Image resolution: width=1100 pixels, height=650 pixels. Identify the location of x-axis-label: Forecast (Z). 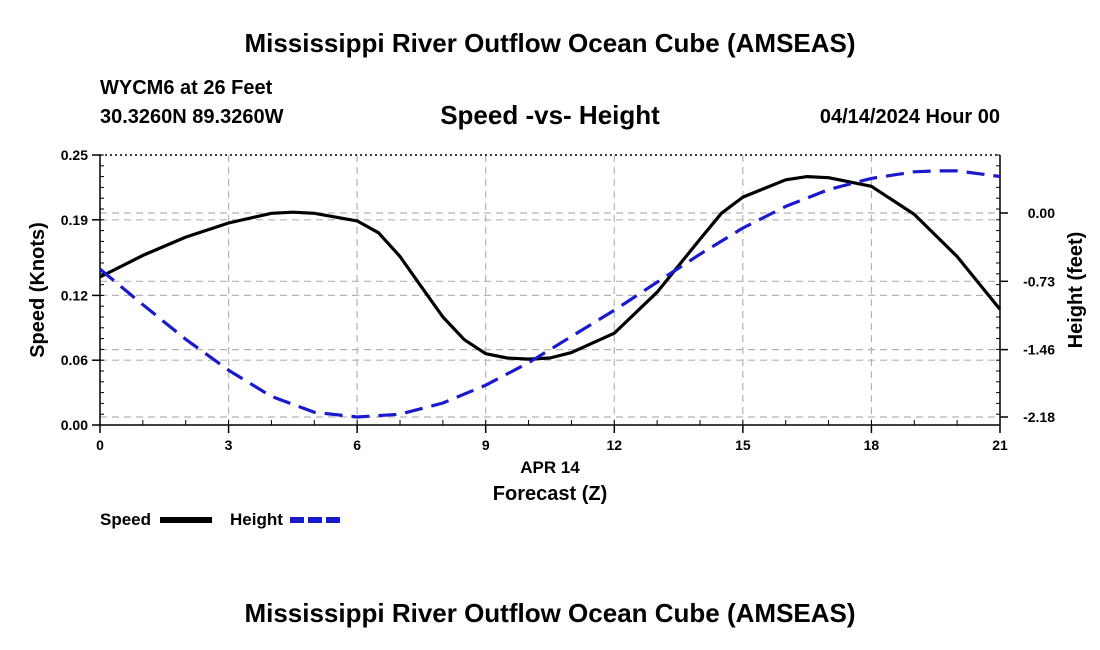
(550, 494).